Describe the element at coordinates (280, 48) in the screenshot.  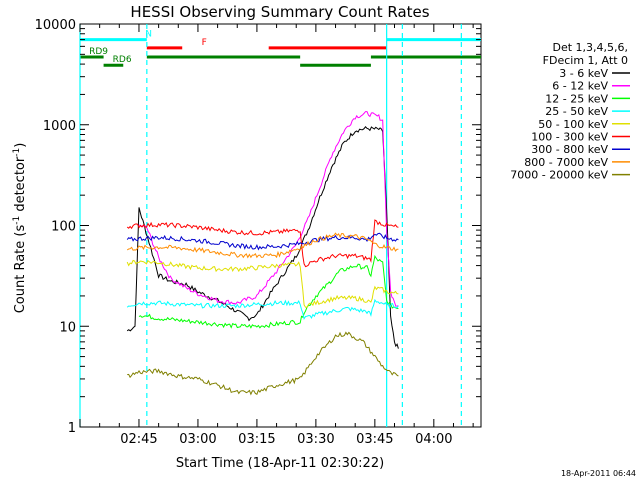
I see `flag-bars: N F RD9 RD6` at that location.